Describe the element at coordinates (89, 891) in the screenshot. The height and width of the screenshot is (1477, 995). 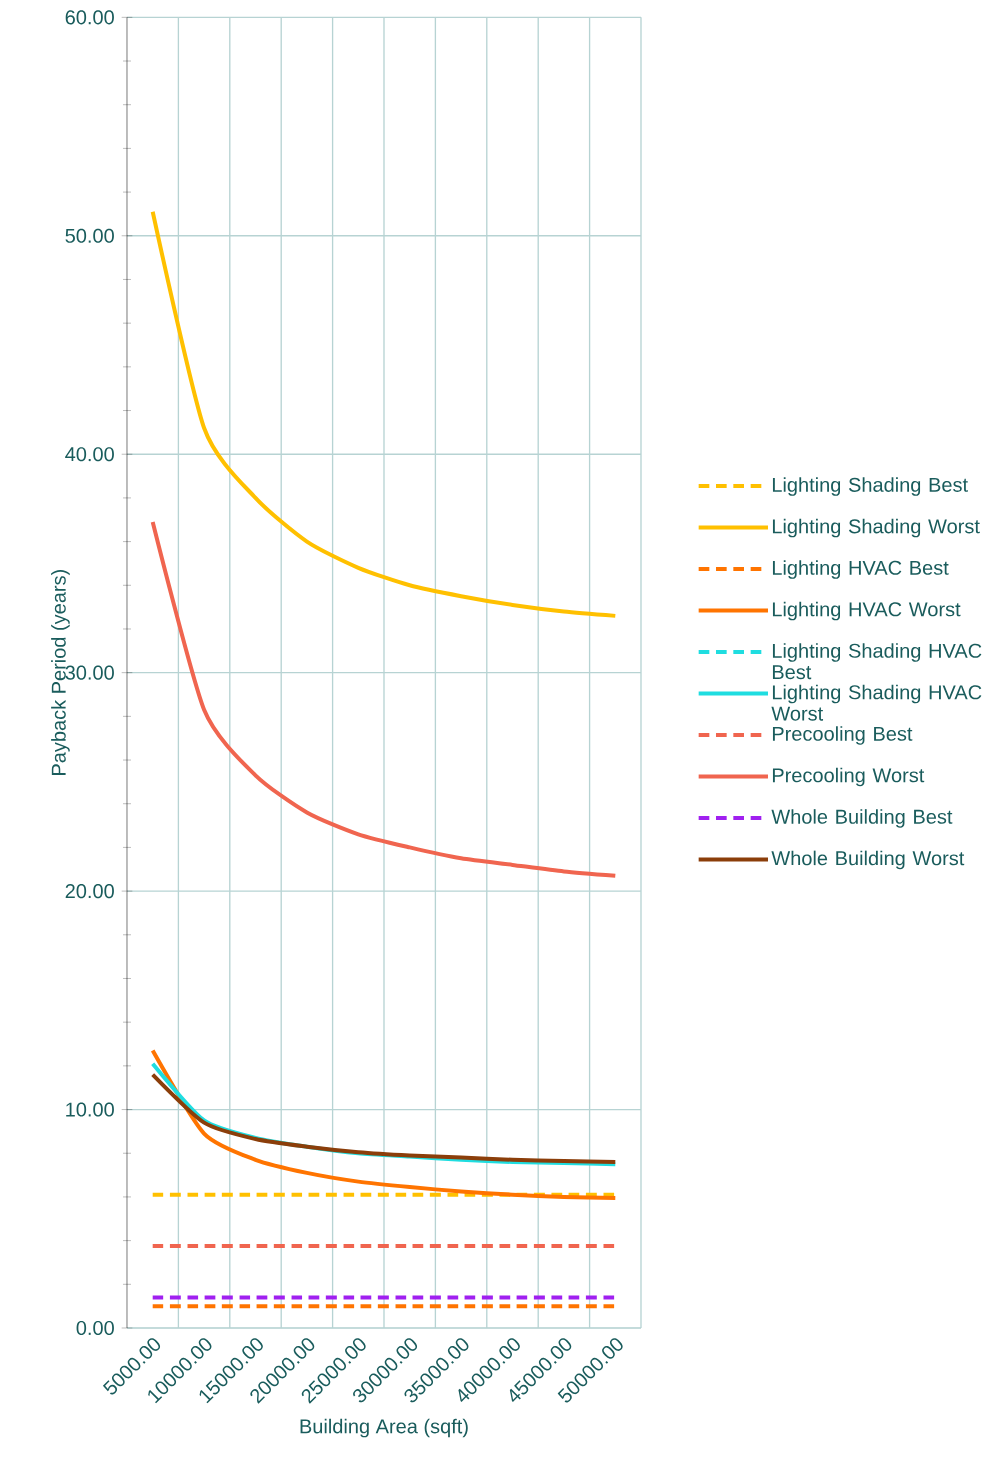
I see `y-tick-label: 20.00` at that location.